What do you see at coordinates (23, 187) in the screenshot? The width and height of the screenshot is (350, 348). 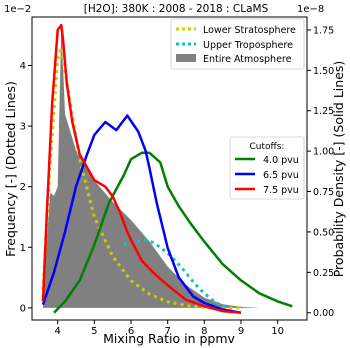 I see `left-tick-label: 2` at bounding box center [23, 187].